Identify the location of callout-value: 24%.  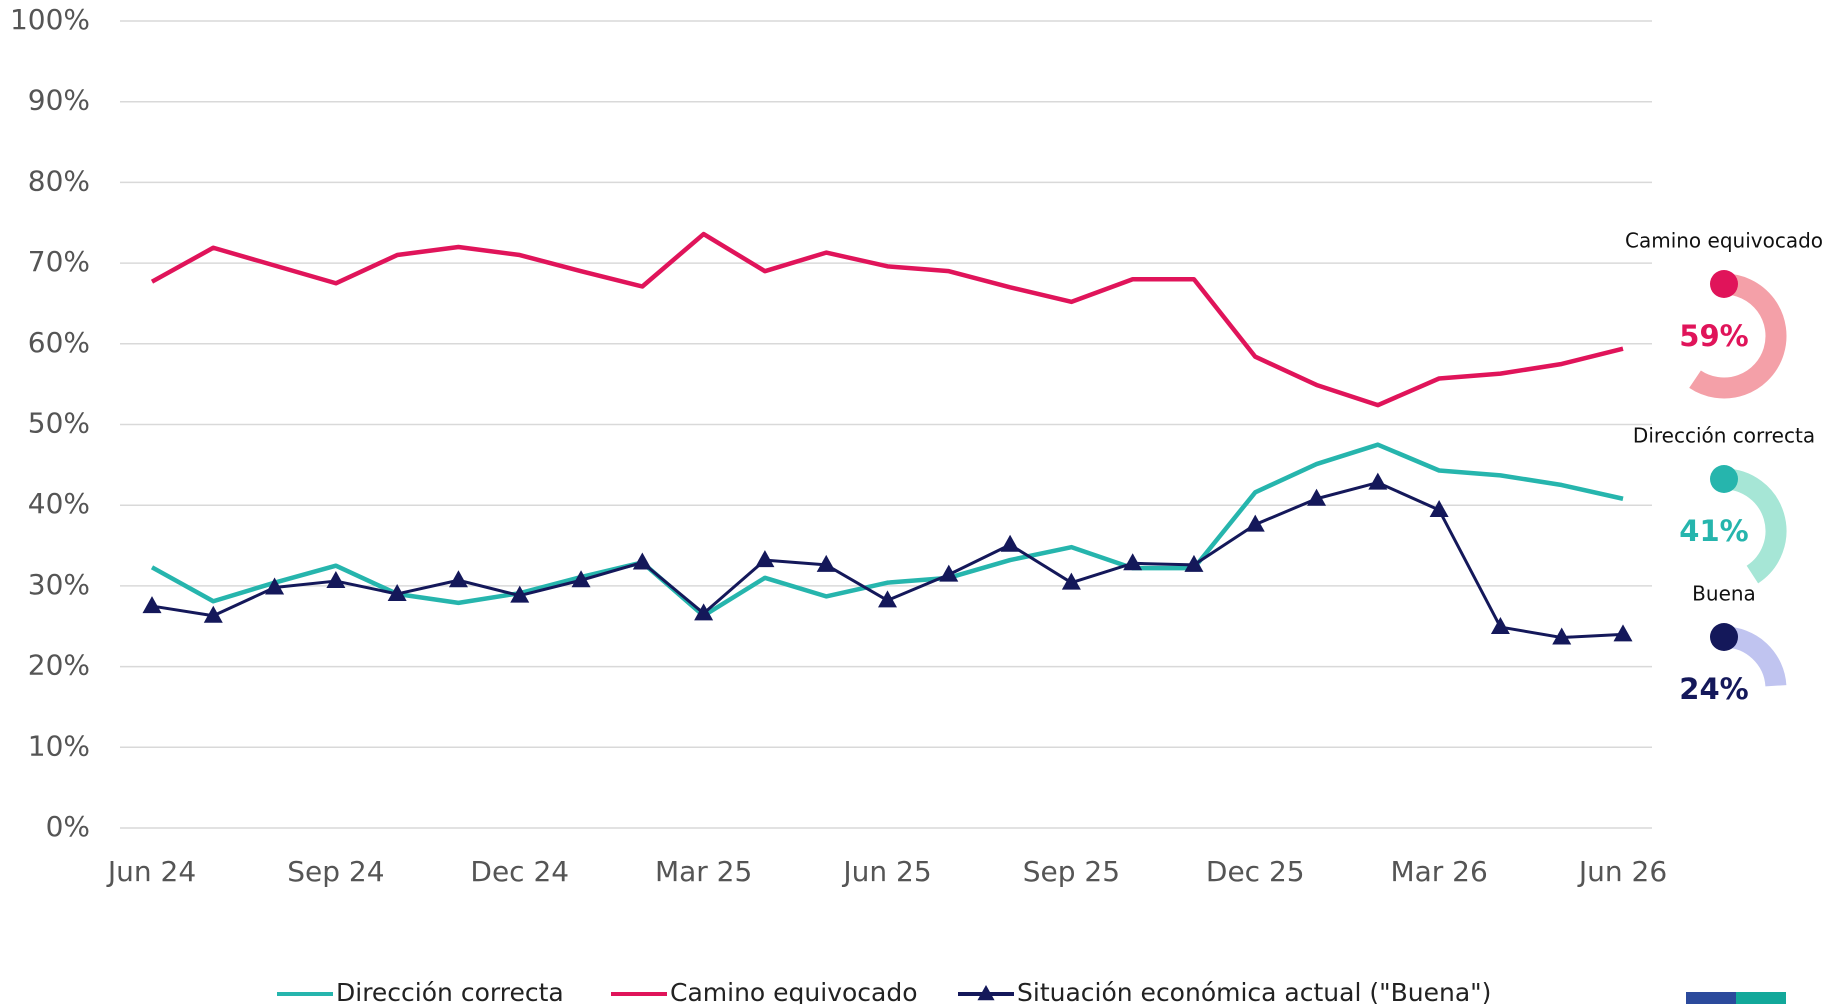
(1713, 689).